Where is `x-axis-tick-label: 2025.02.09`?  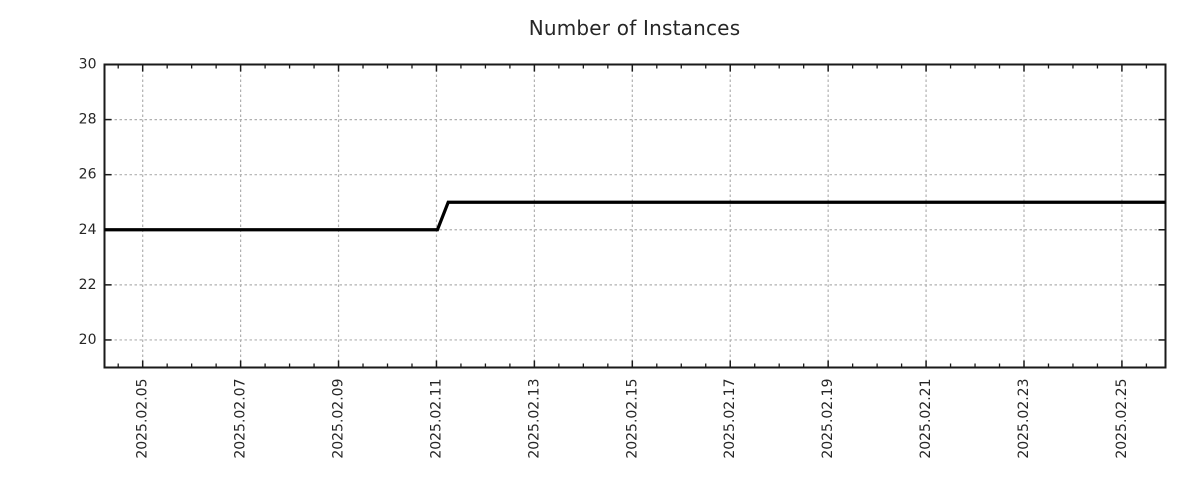
x-axis-tick-label: 2025.02.09 is located at coordinates (339, 419).